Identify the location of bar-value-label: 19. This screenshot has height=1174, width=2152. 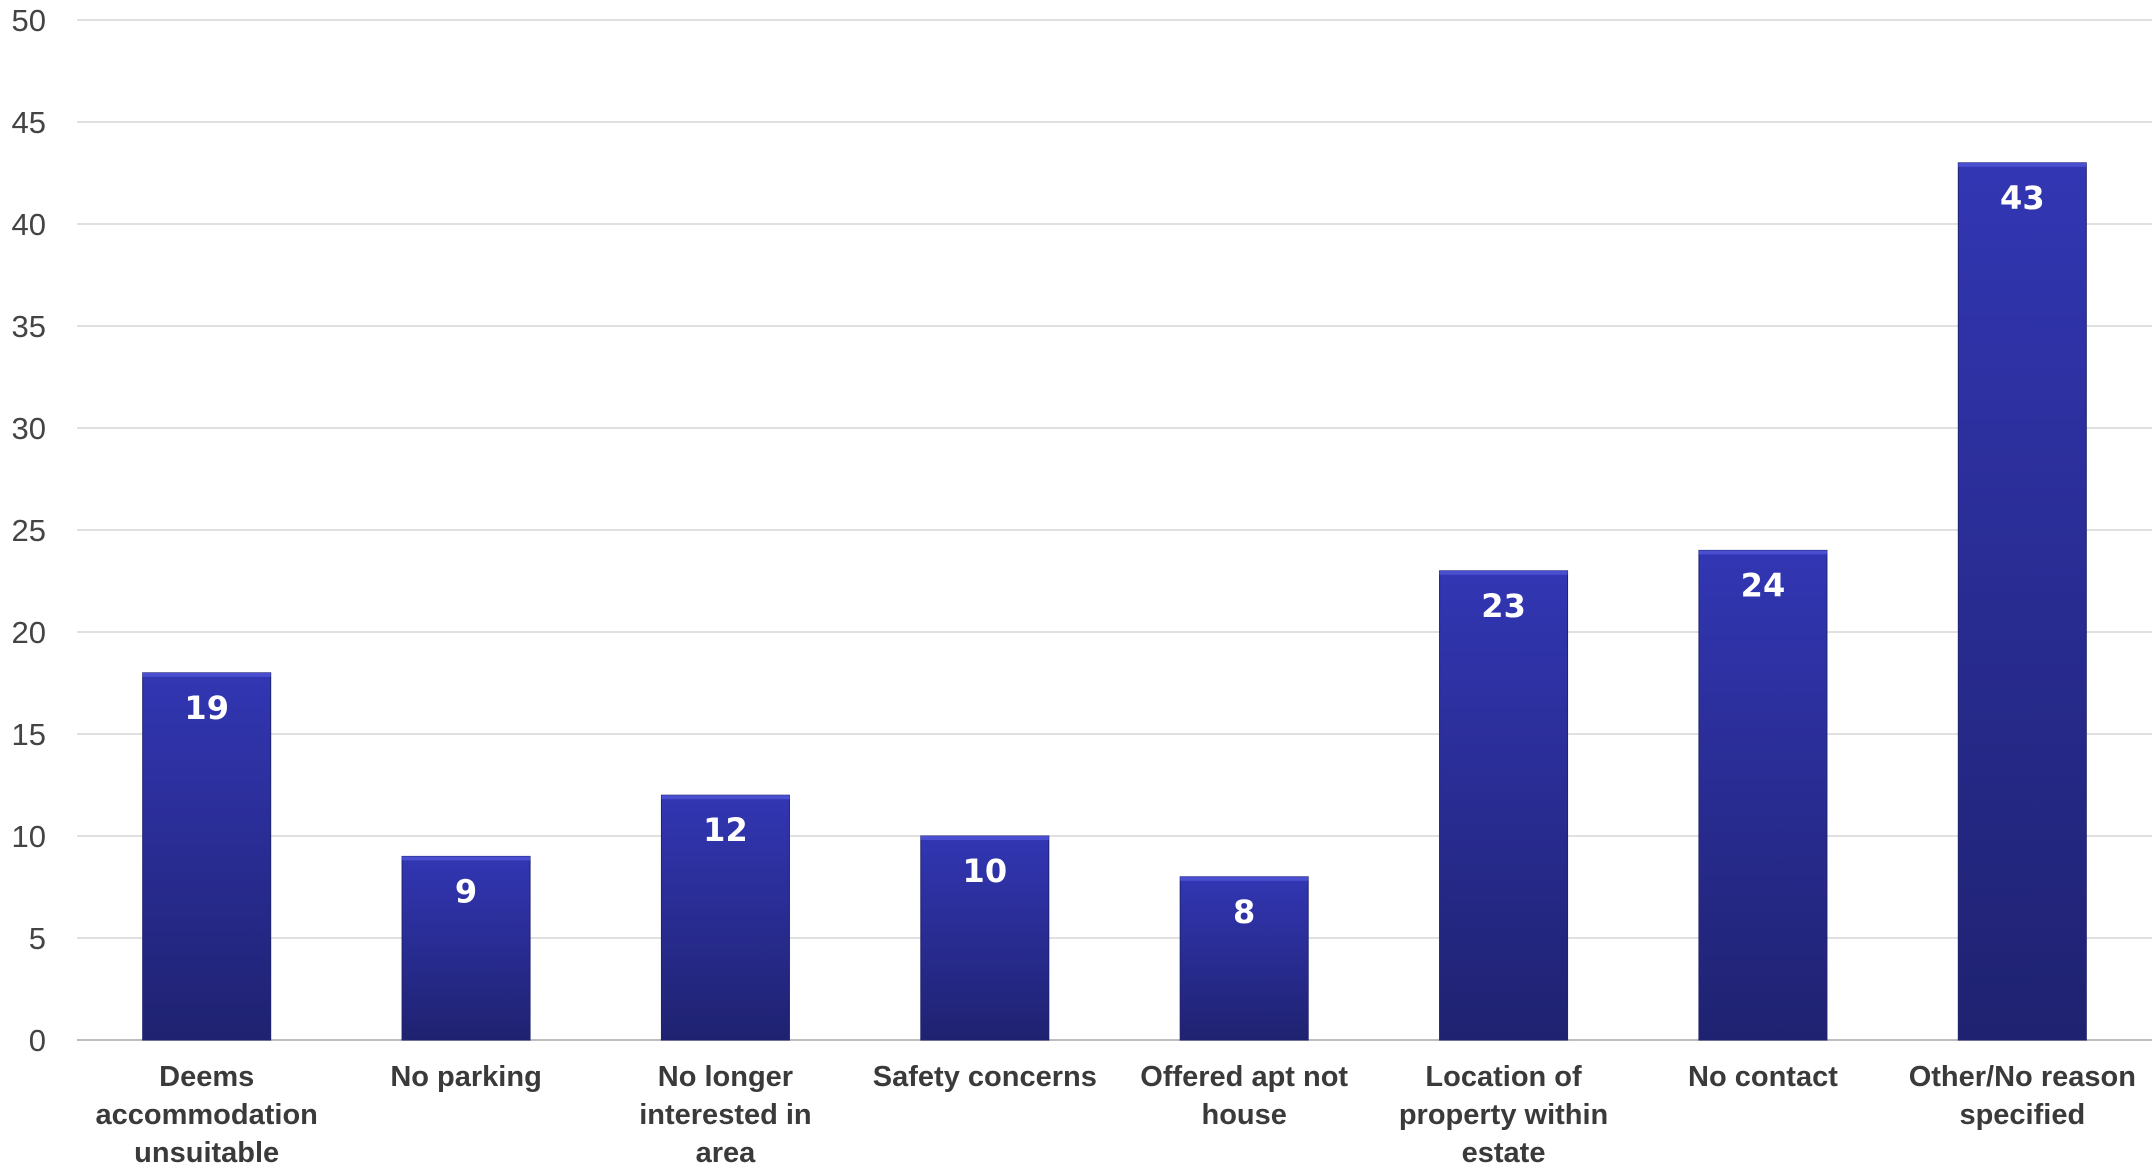
(206, 708).